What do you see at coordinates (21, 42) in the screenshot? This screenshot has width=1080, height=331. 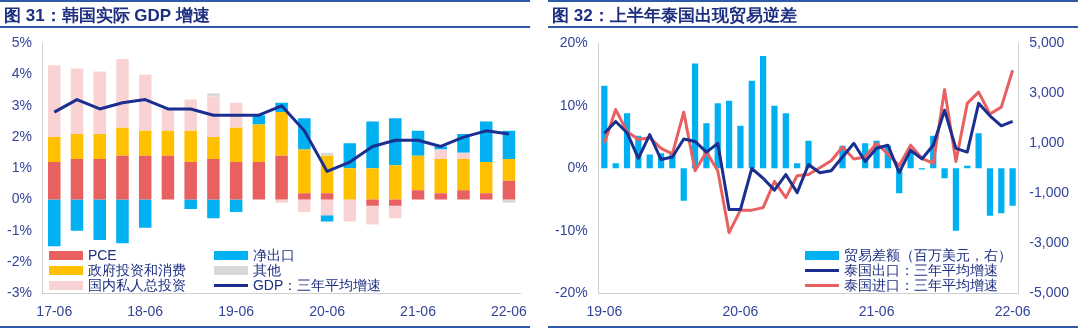 I see `y-tick-label: 5%` at bounding box center [21, 42].